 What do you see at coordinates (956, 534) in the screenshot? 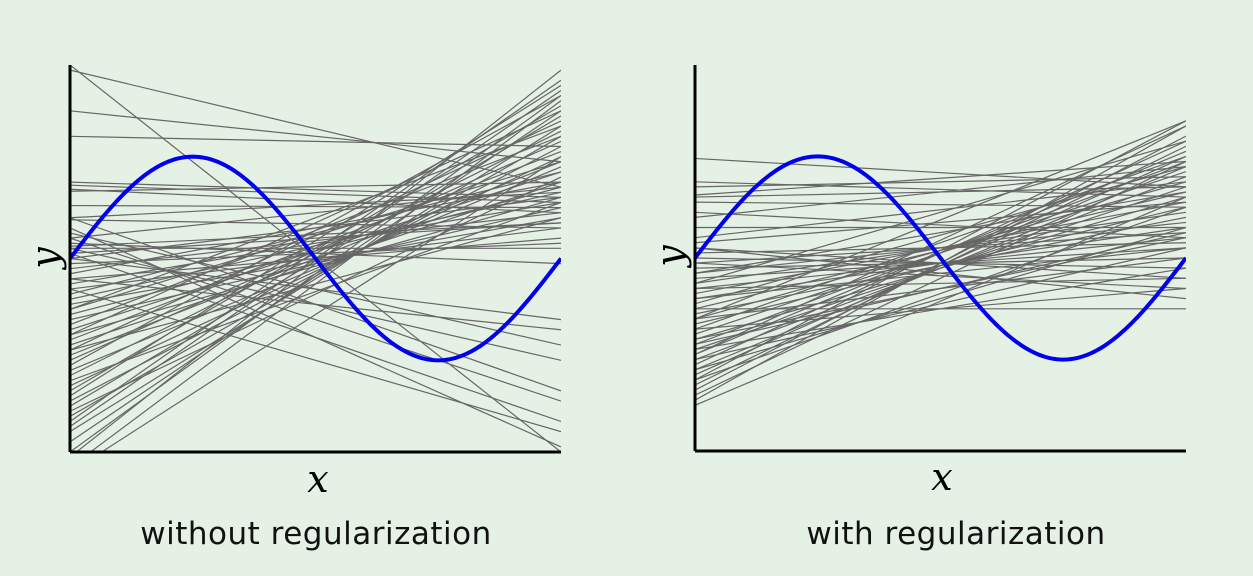
I see `caption-with-regularization: with regularization` at bounding box center [956, 534].